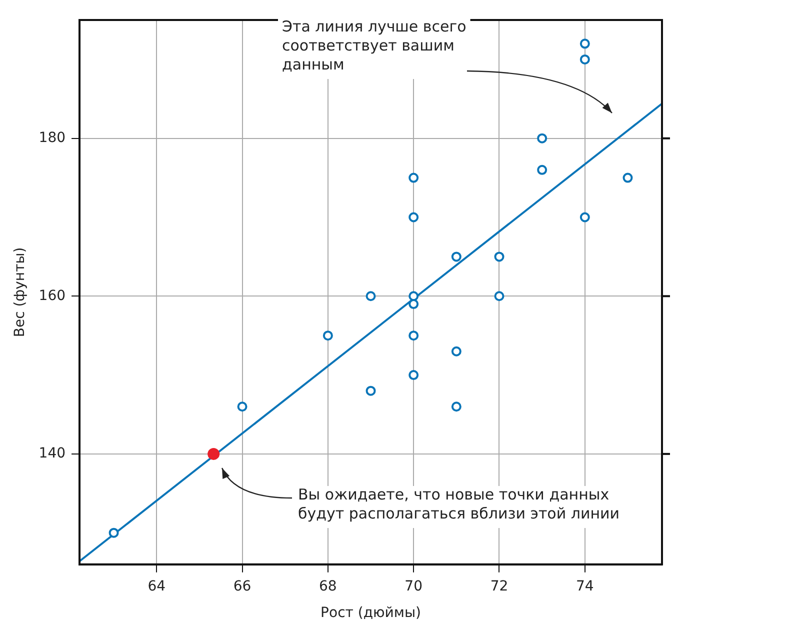 Image resolution: width=812 pixels, height=632 pixels. I want to click on y-tick-label: 160, so click(52, 296).